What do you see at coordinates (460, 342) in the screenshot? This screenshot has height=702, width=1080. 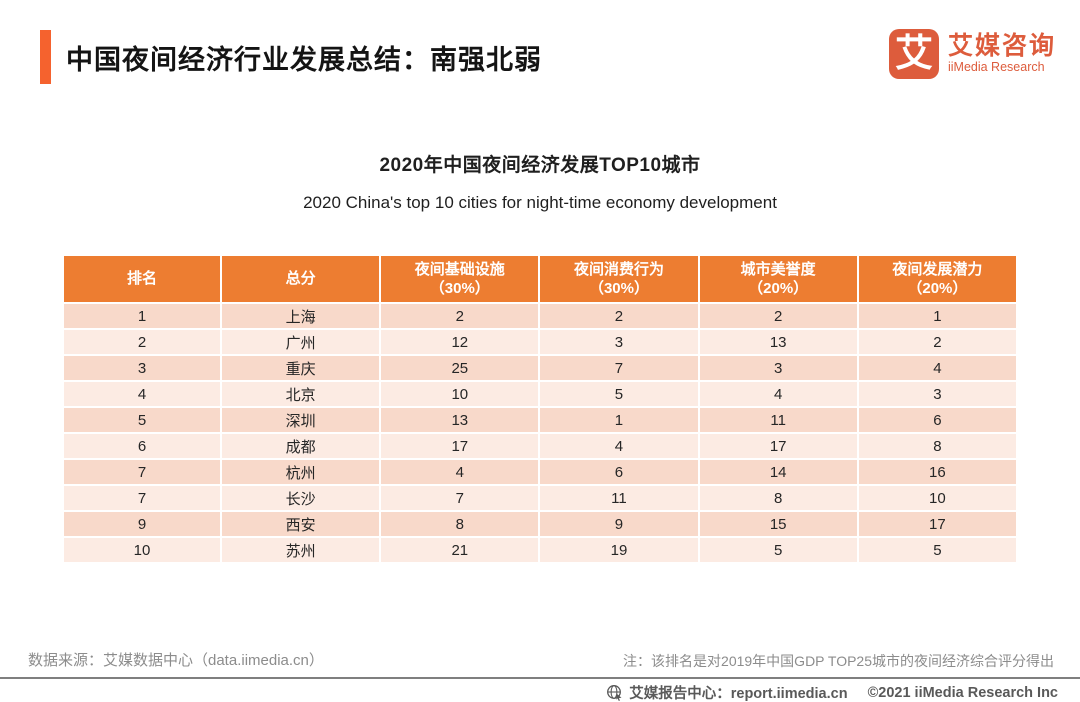 I see `table-cell: 12` at bounding box center [460, 342].